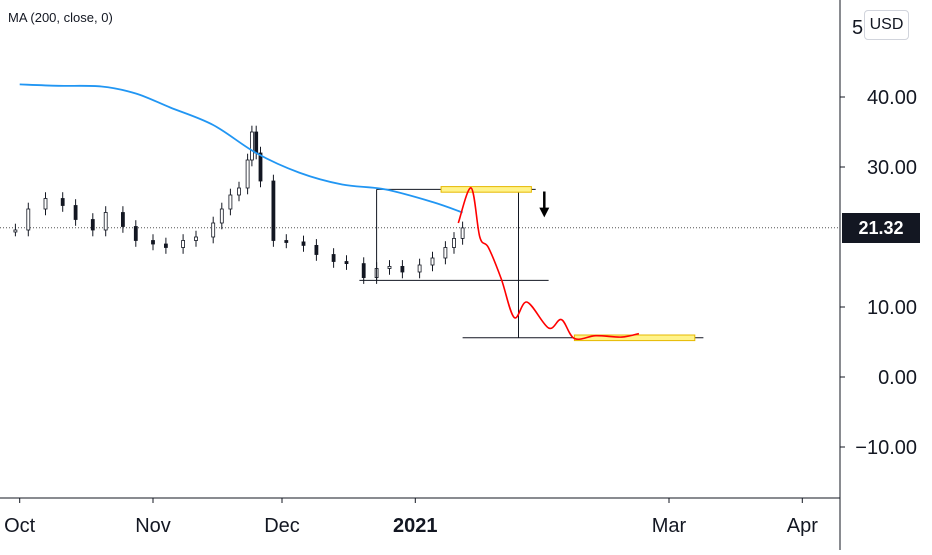  What do you see at coordinates (486, 189) in the screenshot?
I see `resistance-zone` at bounding box center [486, 189].